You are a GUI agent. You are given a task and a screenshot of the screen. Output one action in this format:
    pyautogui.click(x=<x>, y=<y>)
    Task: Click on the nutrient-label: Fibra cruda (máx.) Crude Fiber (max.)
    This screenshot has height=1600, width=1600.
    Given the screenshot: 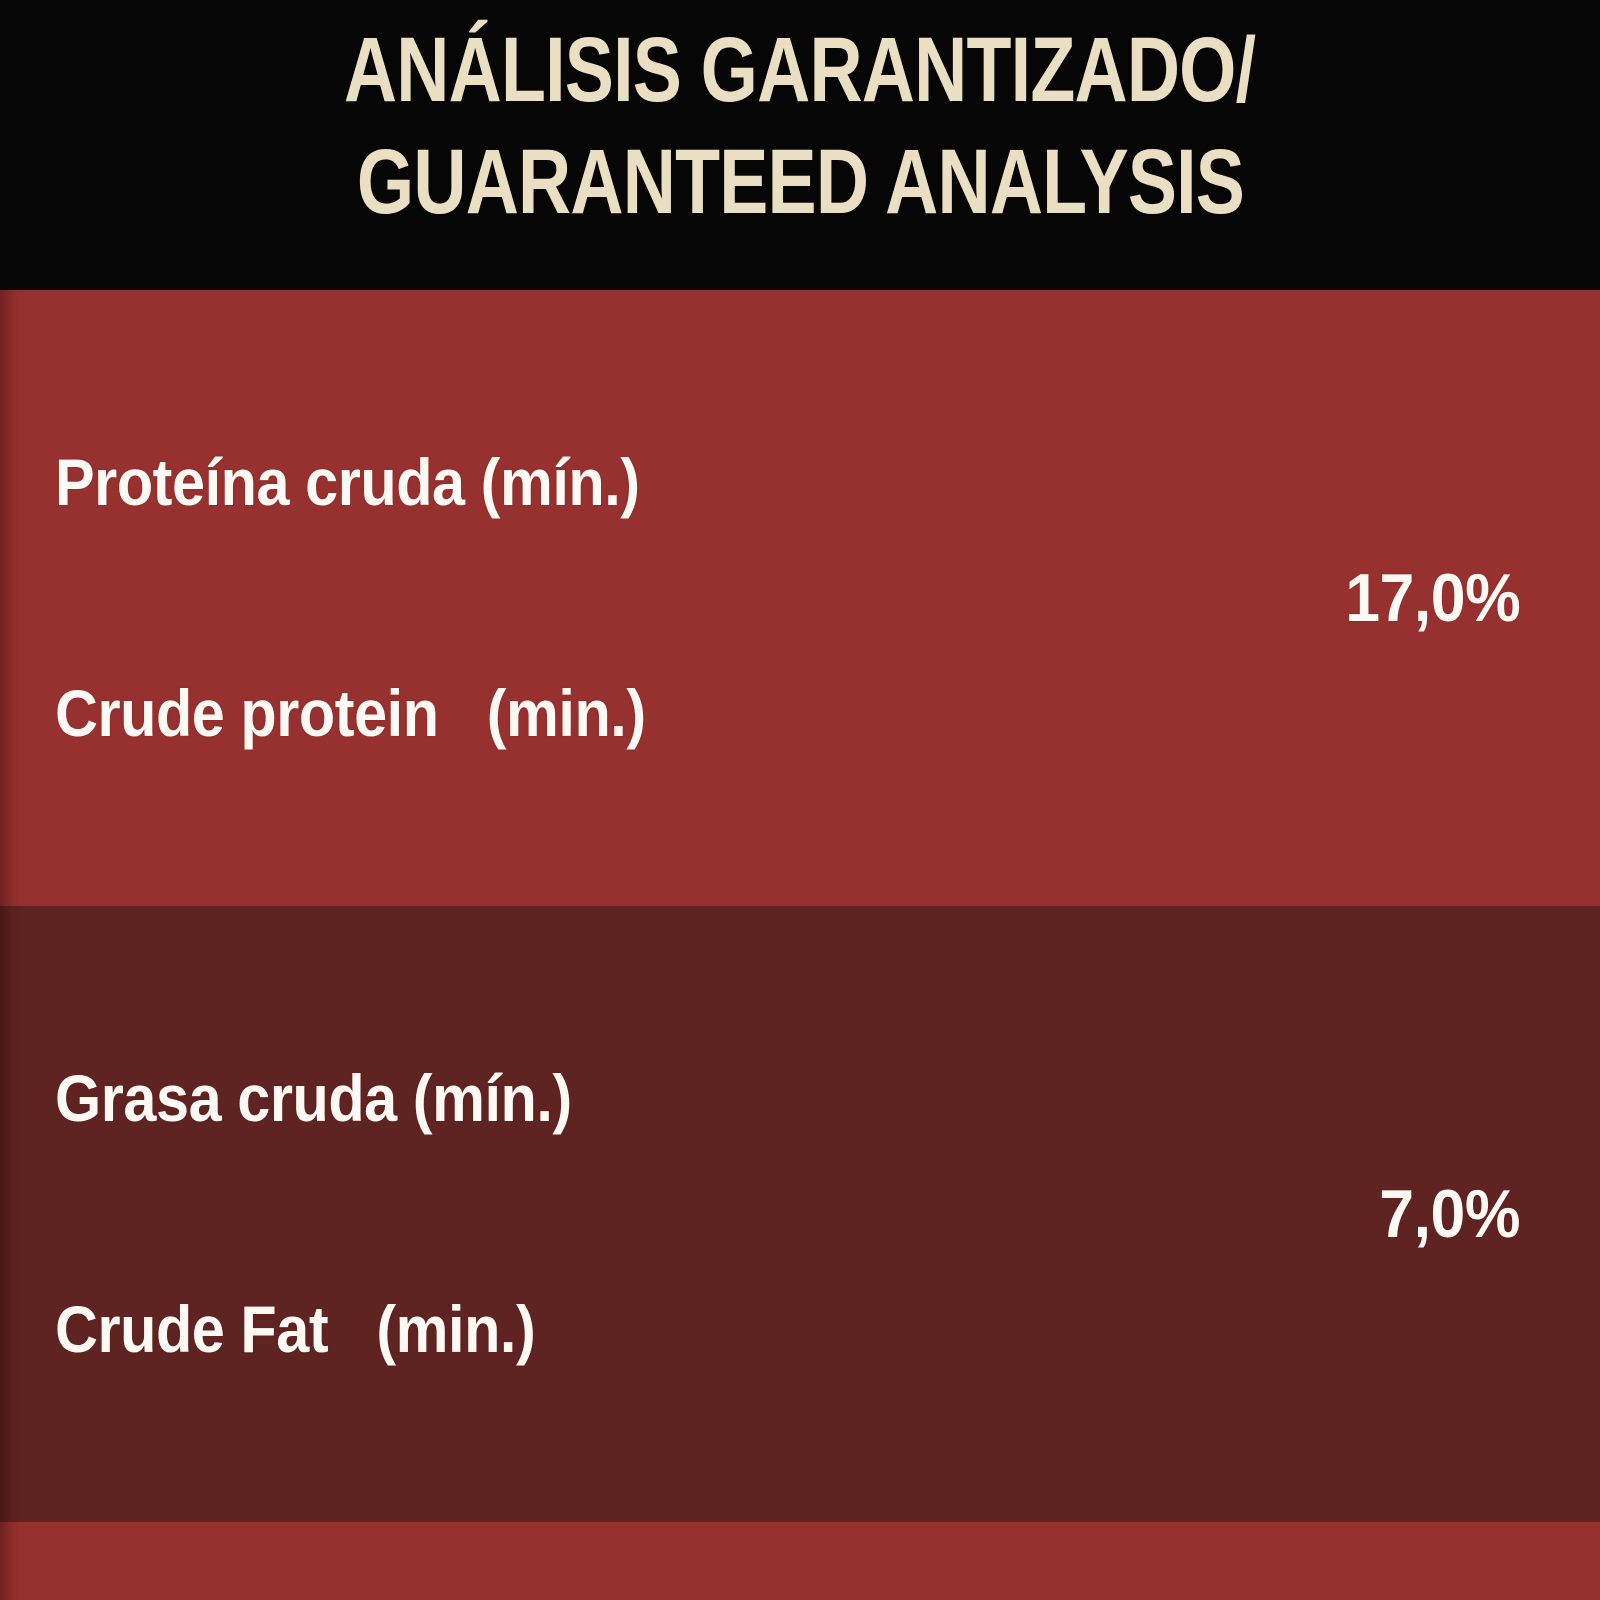 What is the action you would take?
    pyautogui.click(x=313, y=1561)
    